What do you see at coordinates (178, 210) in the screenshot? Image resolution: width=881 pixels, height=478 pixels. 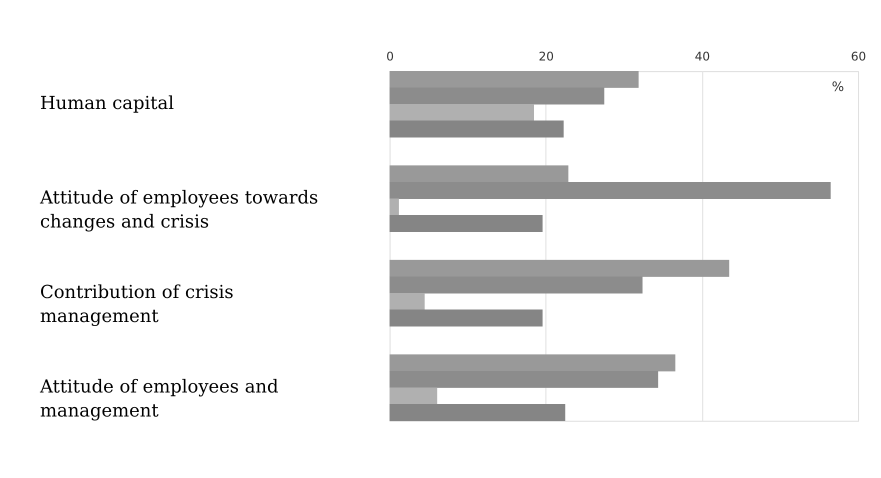 I see `y-tick-label: Attitude of employees towards changes and crisis` at bounding box center [178, 210].